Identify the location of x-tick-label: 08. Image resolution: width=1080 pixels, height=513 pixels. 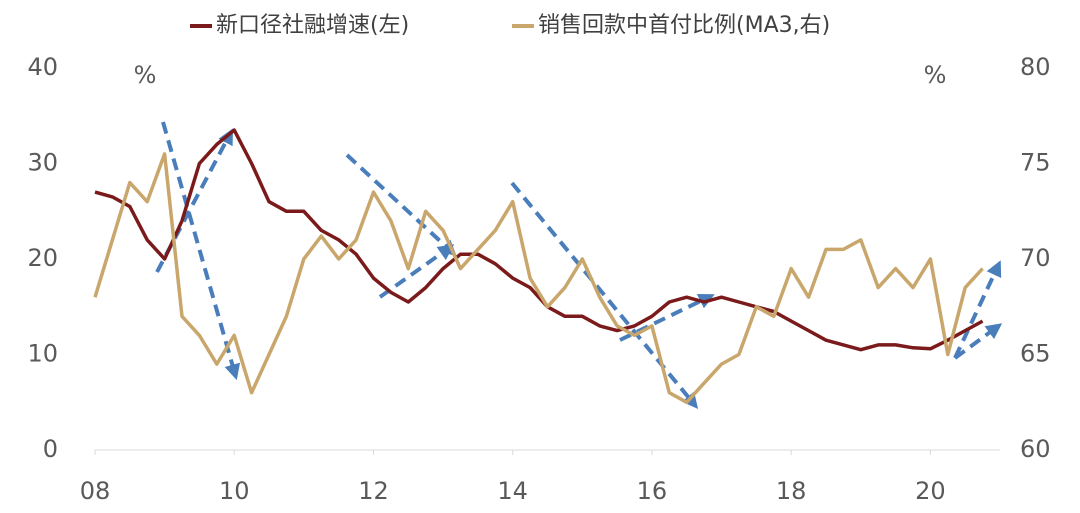
(95, 491).